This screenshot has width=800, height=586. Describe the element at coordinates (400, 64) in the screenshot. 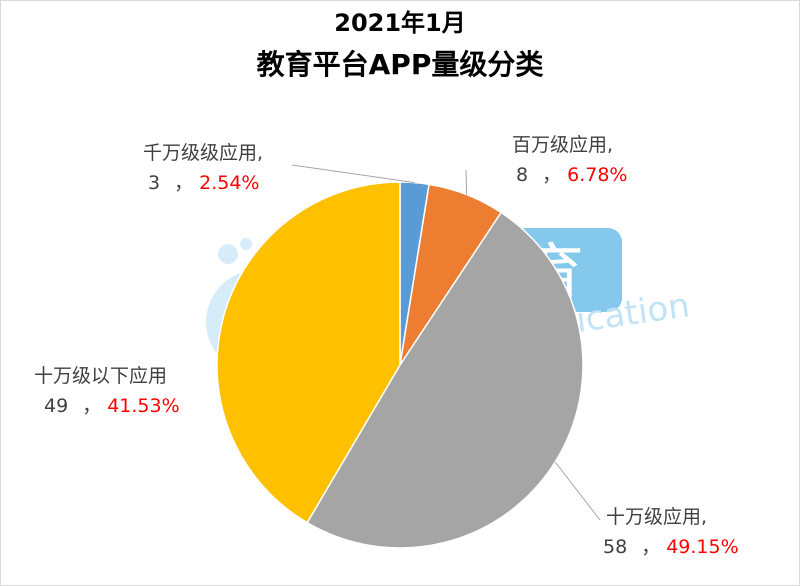

I see `chart-subtitle: 教育平台APP量级分类` at that location.